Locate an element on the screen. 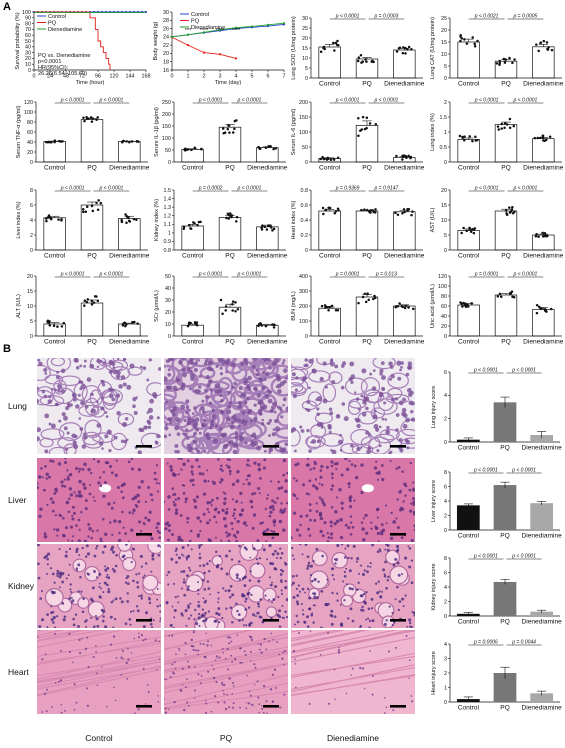 The width and height of the screenshot is (565, 748). row-label-kidney: Kidney is located at coordinates (21, 586).